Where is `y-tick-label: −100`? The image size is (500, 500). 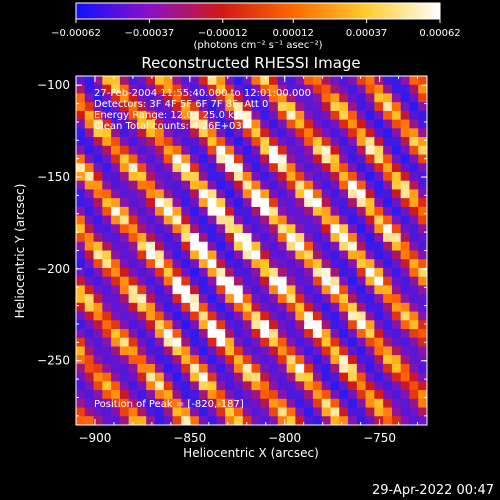
y-tick-label: −100 is located at coordinates (53, 85).